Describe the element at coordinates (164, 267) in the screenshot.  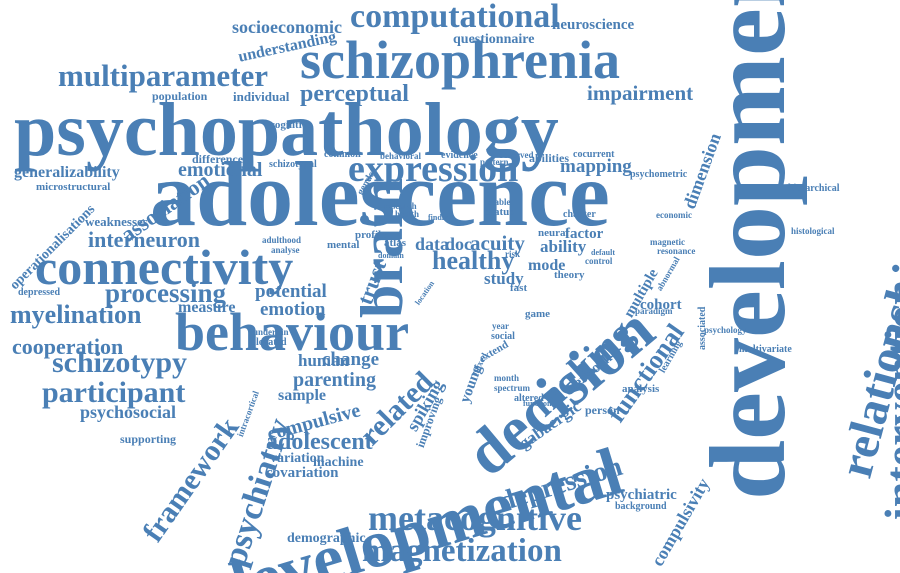
I see `word-connectivity: connectivity` at that location.